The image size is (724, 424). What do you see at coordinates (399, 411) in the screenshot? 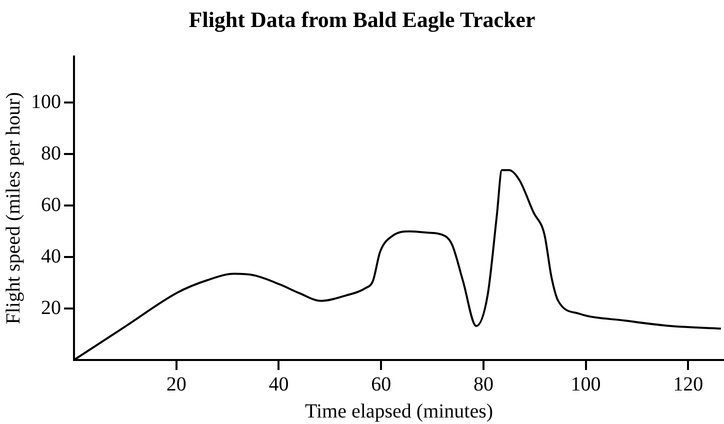
I see `x-axis-title: Time elapsed (minutes)` at bounding box center [399, 411].